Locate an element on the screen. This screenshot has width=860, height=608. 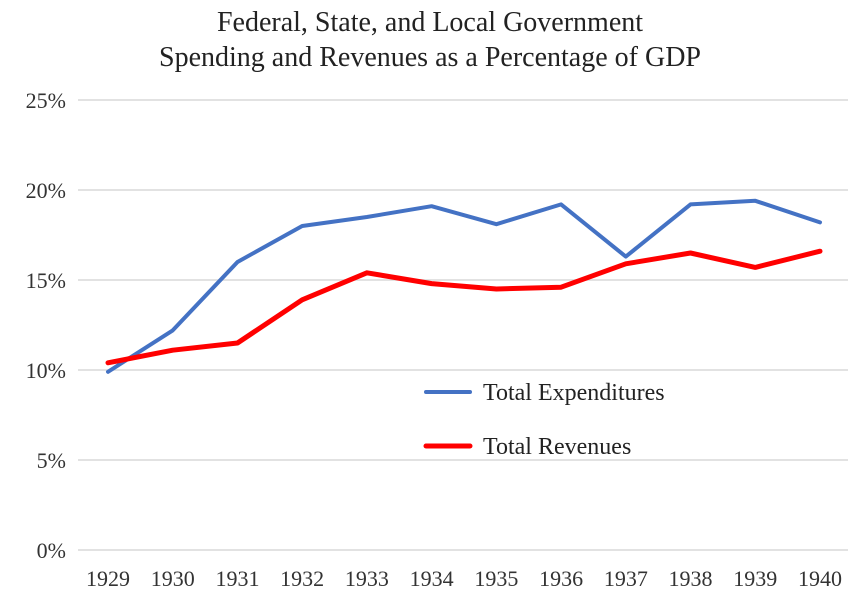
legend-label: Total Expenditures is located at coordinates (574, 393).